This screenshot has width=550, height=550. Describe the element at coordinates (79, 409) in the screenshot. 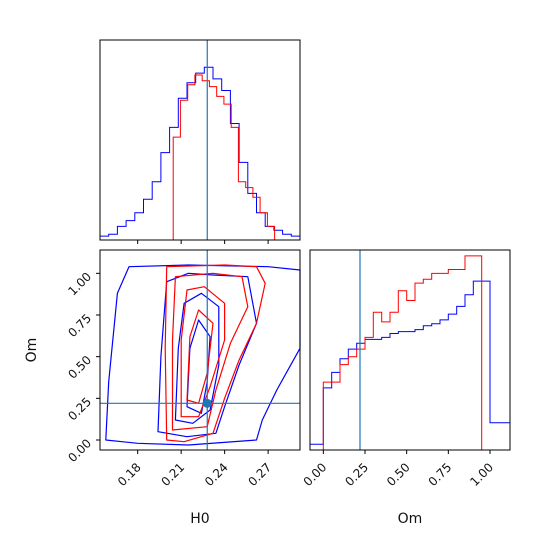

I see `y-tick-label: 0.25` at that location.